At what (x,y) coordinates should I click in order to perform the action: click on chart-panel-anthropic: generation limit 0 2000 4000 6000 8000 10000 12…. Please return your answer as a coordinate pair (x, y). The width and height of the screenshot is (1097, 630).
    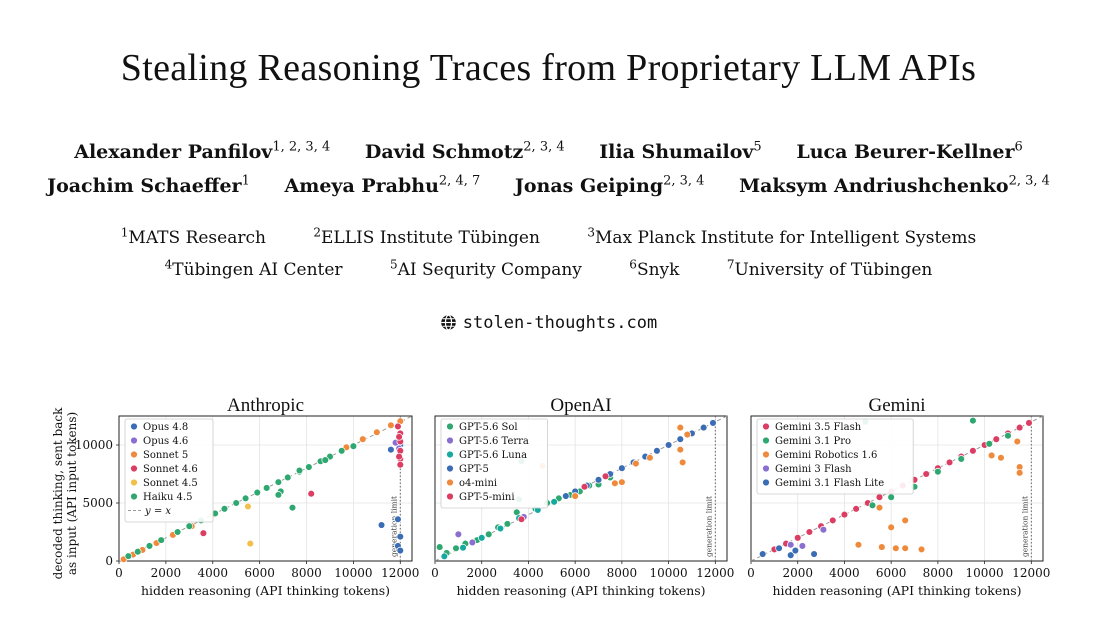
    Looking at the image, I should click on (235, 496).